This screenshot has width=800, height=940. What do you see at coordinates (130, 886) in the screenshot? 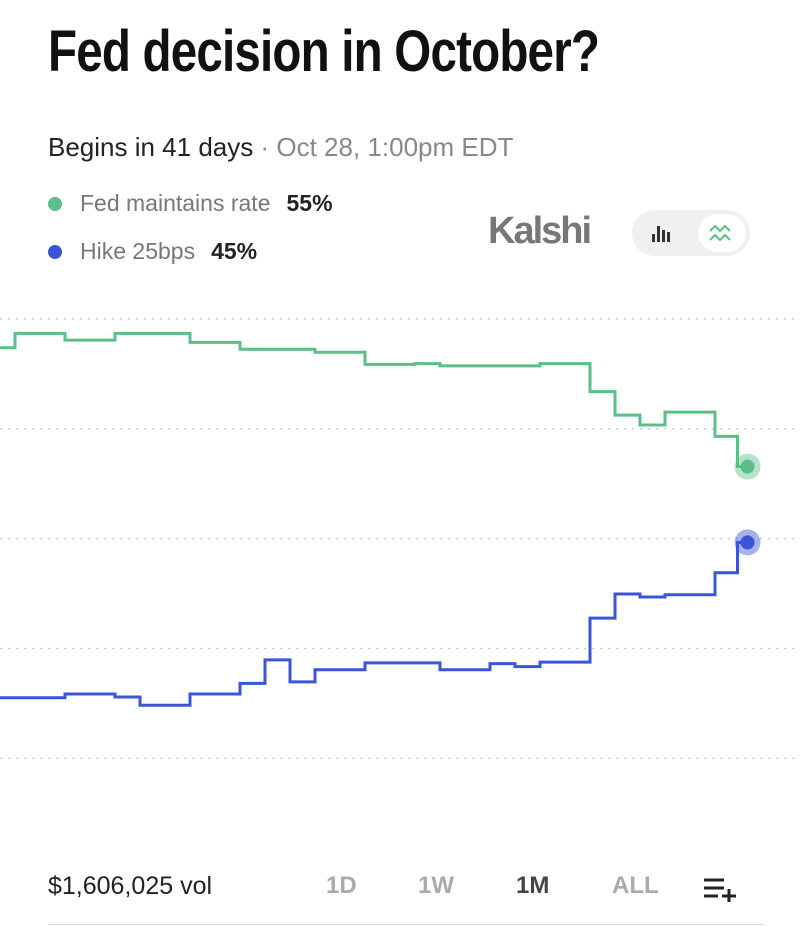
I see `volume: $1,606,025 vol` at bounding box center [130, 886].